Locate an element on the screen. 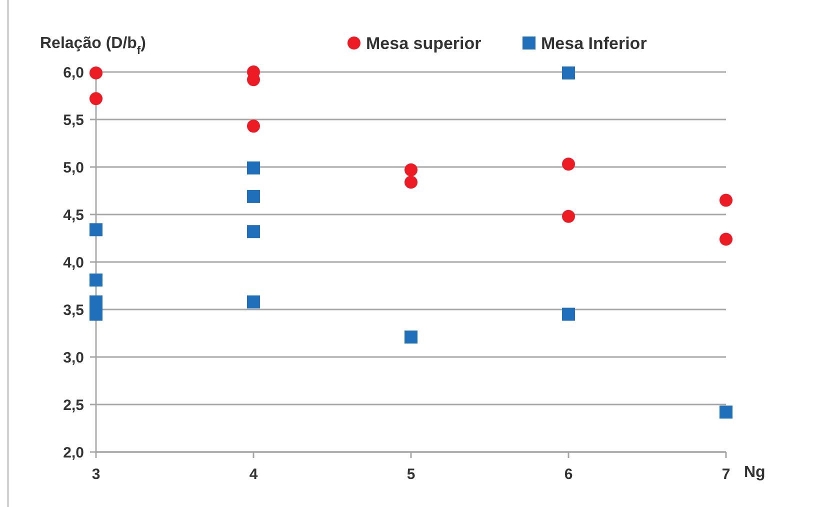 Image resolution: width=830 pixels, height=507 pixels. y-tick-label: 2,5 is located at coordinates (73, 405).